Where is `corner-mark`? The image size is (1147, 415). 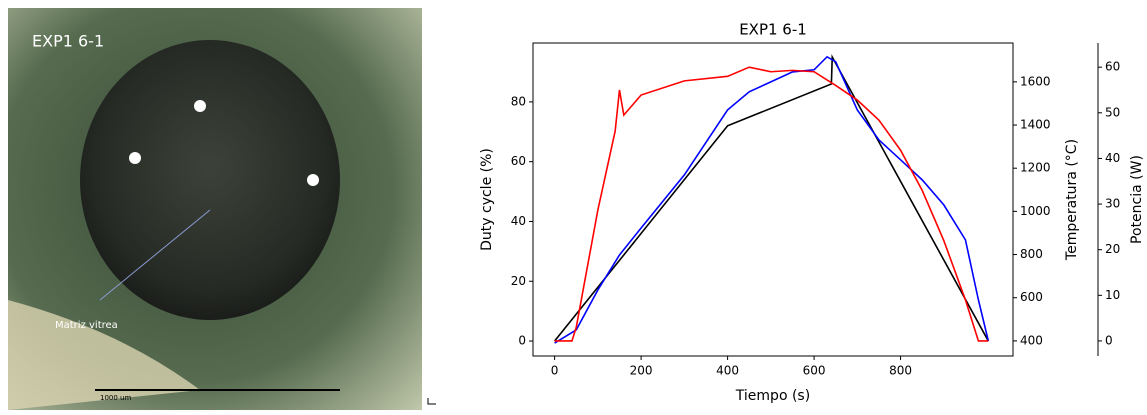
corner-mark is located at coordinates (431, 401).